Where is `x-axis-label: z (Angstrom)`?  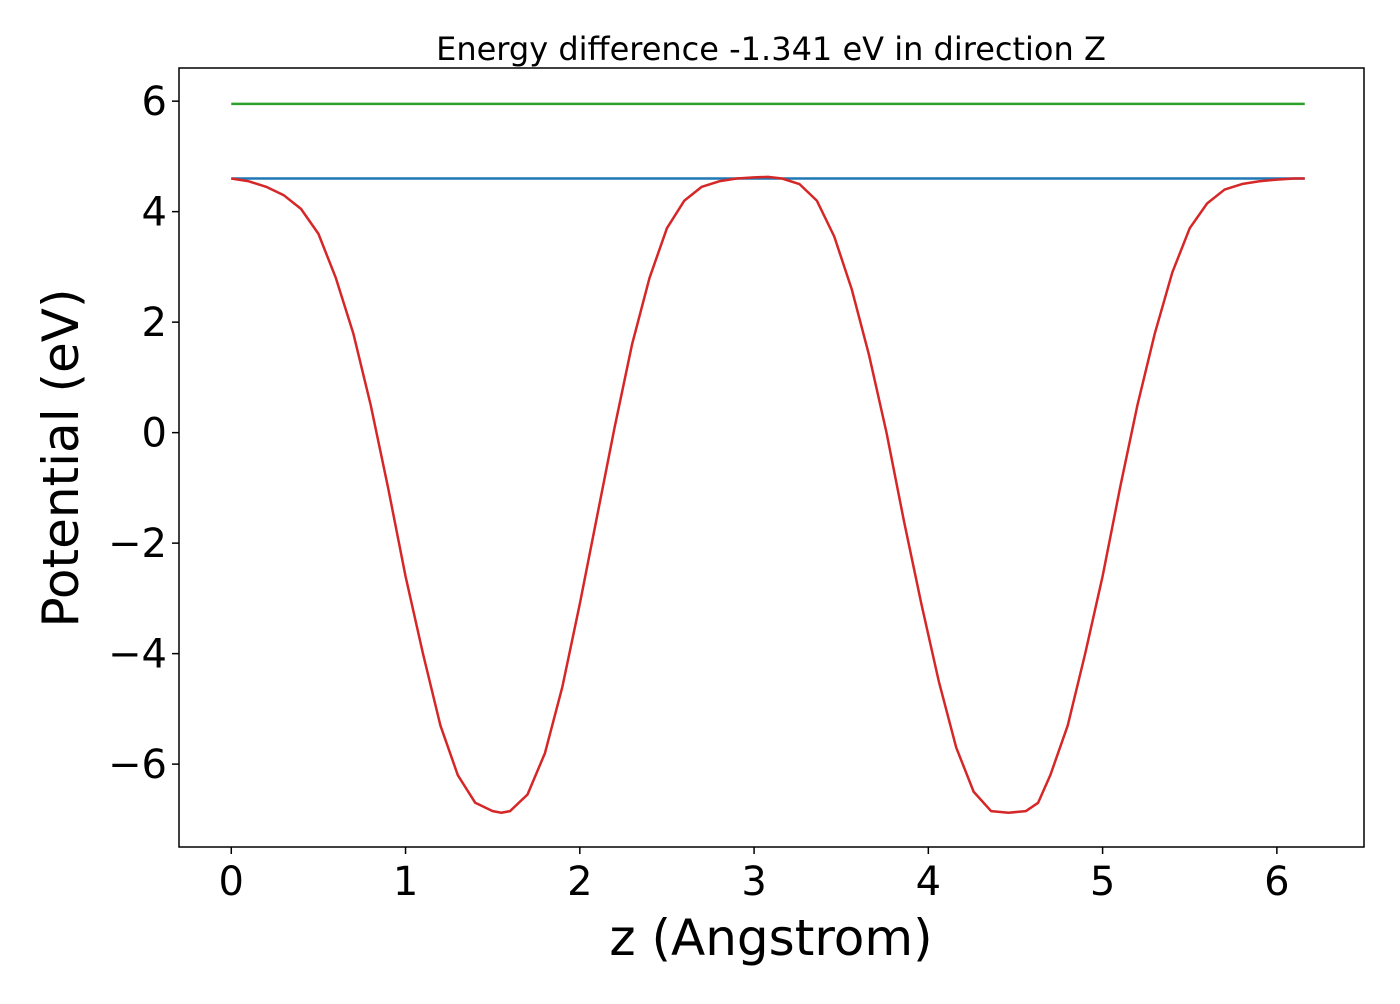 x-axis-label: z (Angstrom) is located at coordinates (770, 938).